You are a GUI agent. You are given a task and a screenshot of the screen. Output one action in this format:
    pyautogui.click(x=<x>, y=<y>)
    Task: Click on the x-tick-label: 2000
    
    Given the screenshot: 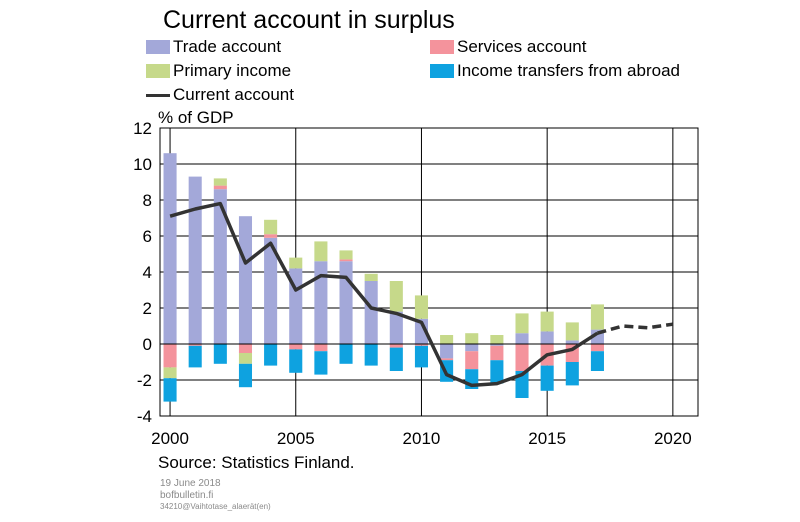 What is the action you would take?
    pyautogui.click(x=170, y=438)
    